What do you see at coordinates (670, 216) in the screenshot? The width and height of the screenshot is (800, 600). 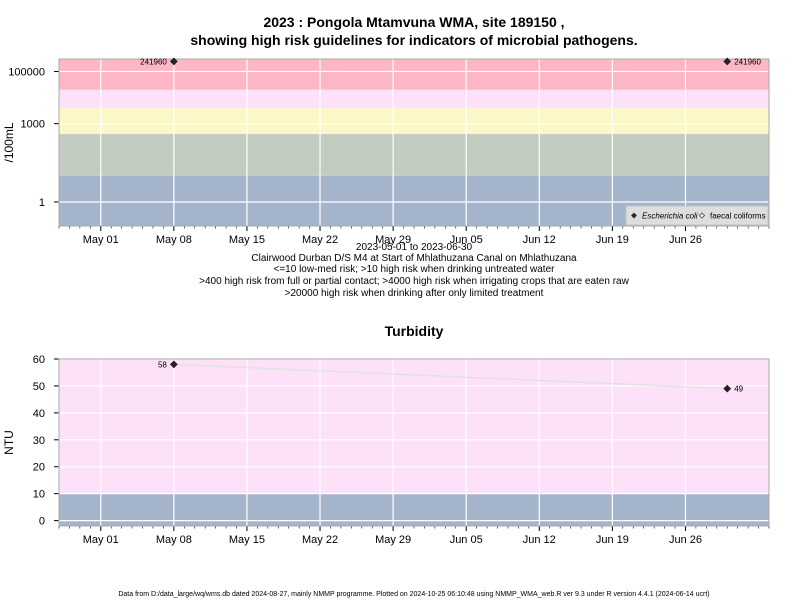 I see `legend-entry: Escherichia coli` at bounding box center [670, 216].